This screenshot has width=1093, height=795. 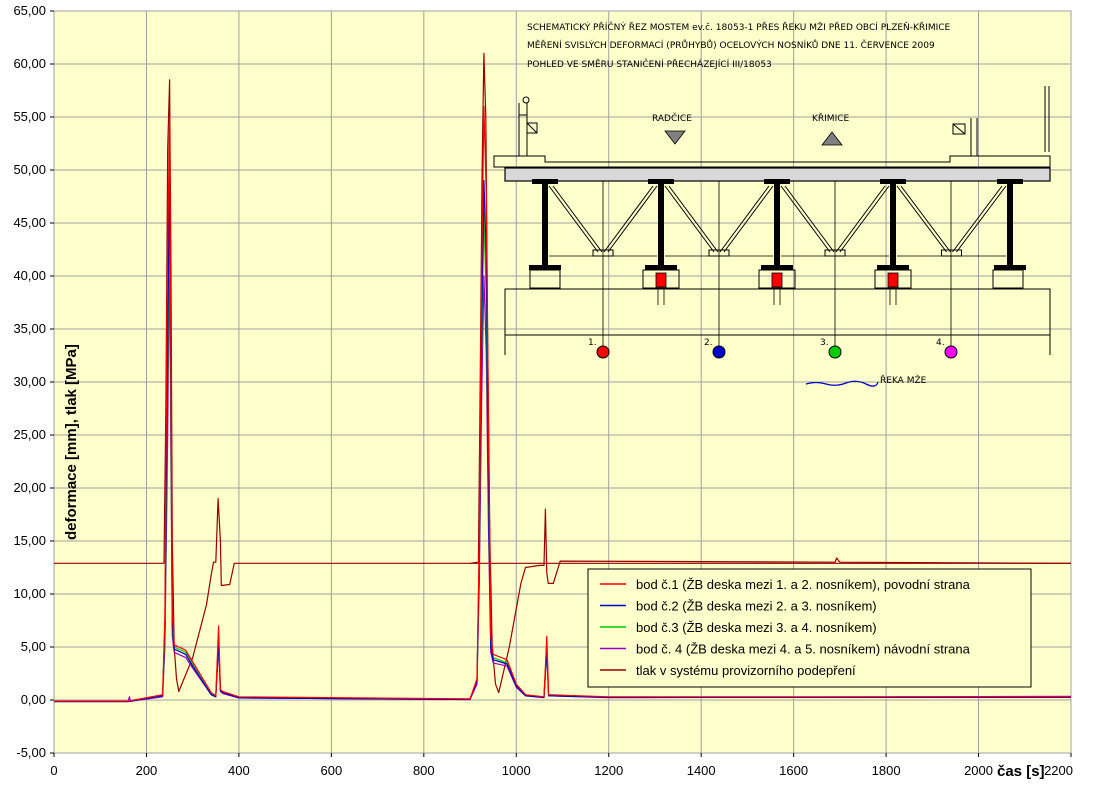 I want to click on legend-box, so click(x=809, y=628).